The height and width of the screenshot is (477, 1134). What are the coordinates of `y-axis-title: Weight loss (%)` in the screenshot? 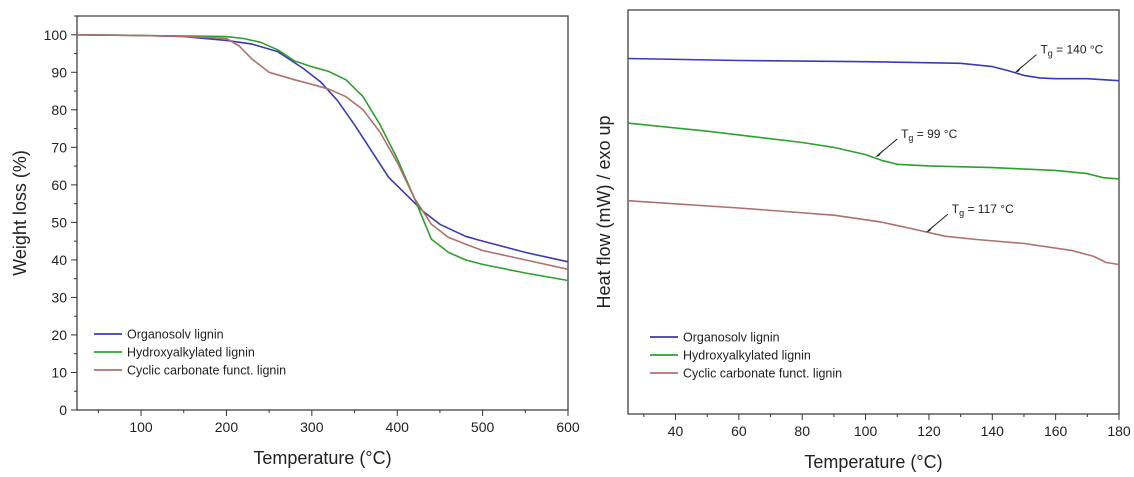 It's located at (20, 213).